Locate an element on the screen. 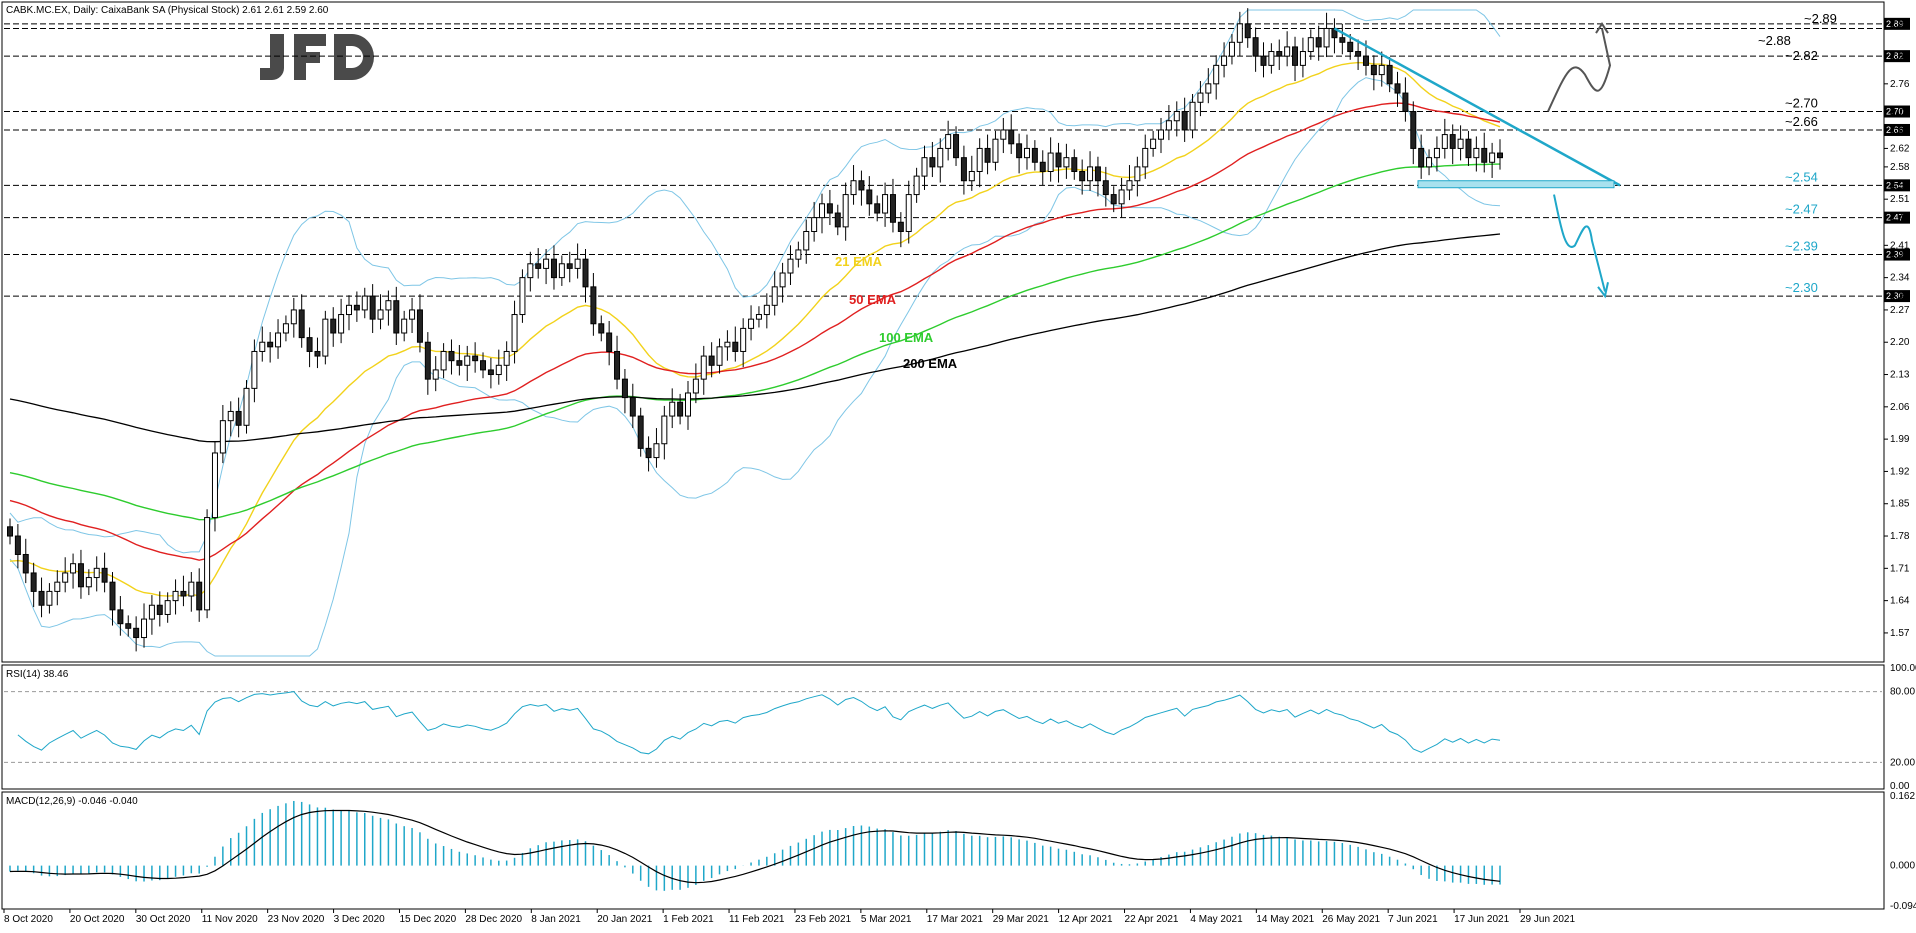  annotations is located at coordinates (1477, 160).